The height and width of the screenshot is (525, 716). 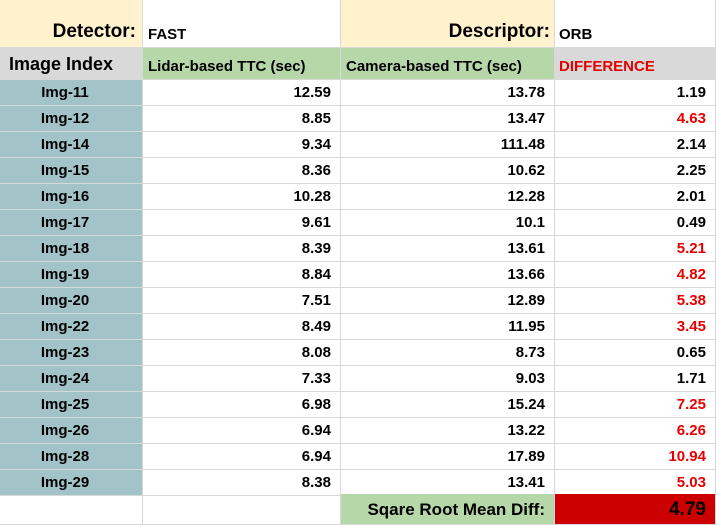 What do you see at coordinates (242, 483) in the screenshot?
I see `lidar-ttc-cell: 8.38` at bounding box center [242, 483].